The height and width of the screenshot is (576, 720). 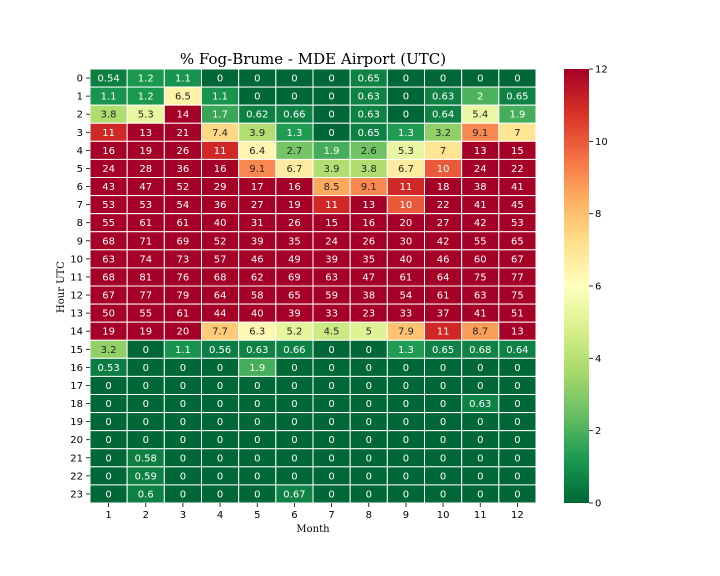 I want to click on cell-value-label: 1.7, so click(x=220, y=115).